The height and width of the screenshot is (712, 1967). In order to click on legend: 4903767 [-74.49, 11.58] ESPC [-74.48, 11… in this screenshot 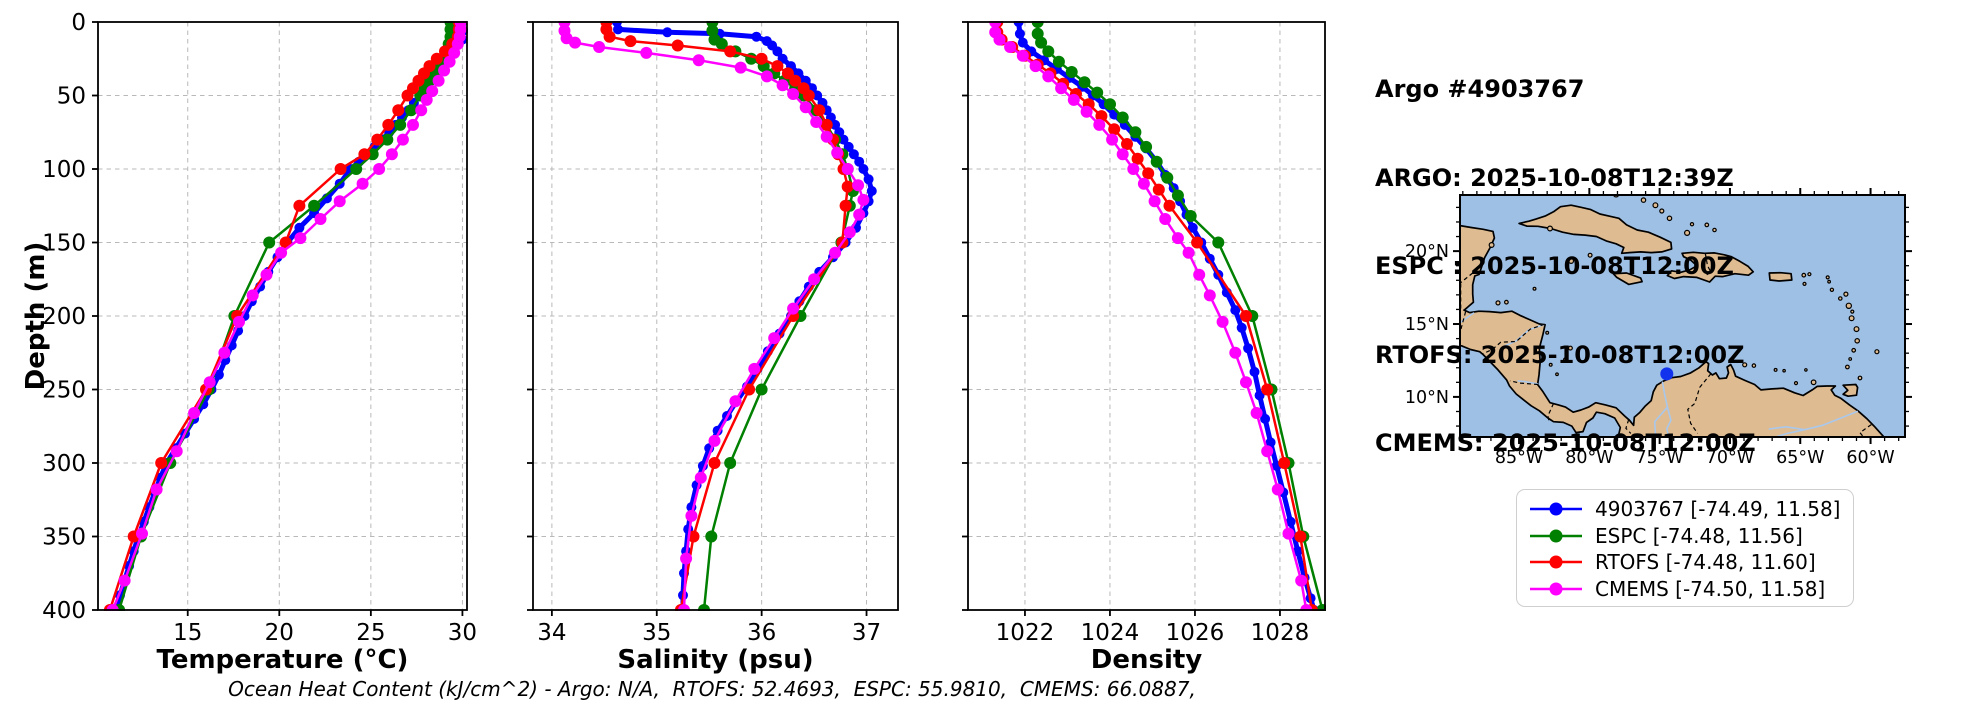, I will do `click(1685, 548)`.